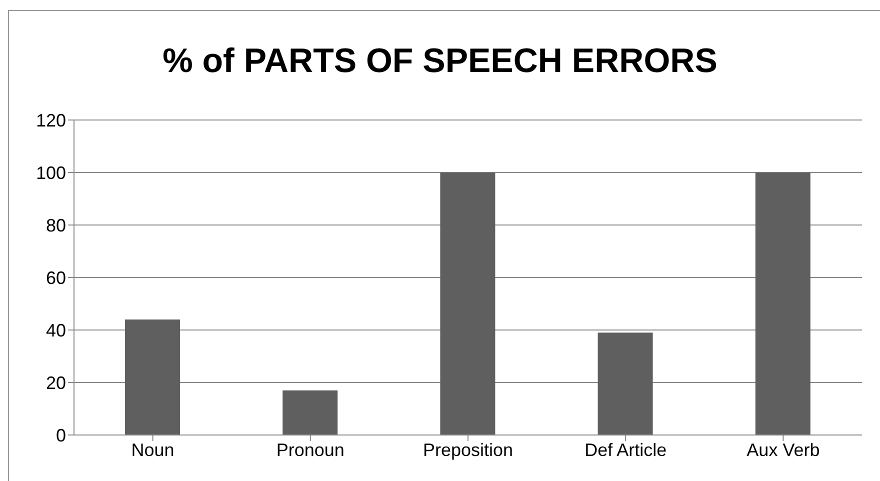 This screenshot has width=880, height=481. What do you see at coordinates (56, 382) in the screenshot?
I see `y-tick-label: 20` at bounding box center [56, 382].